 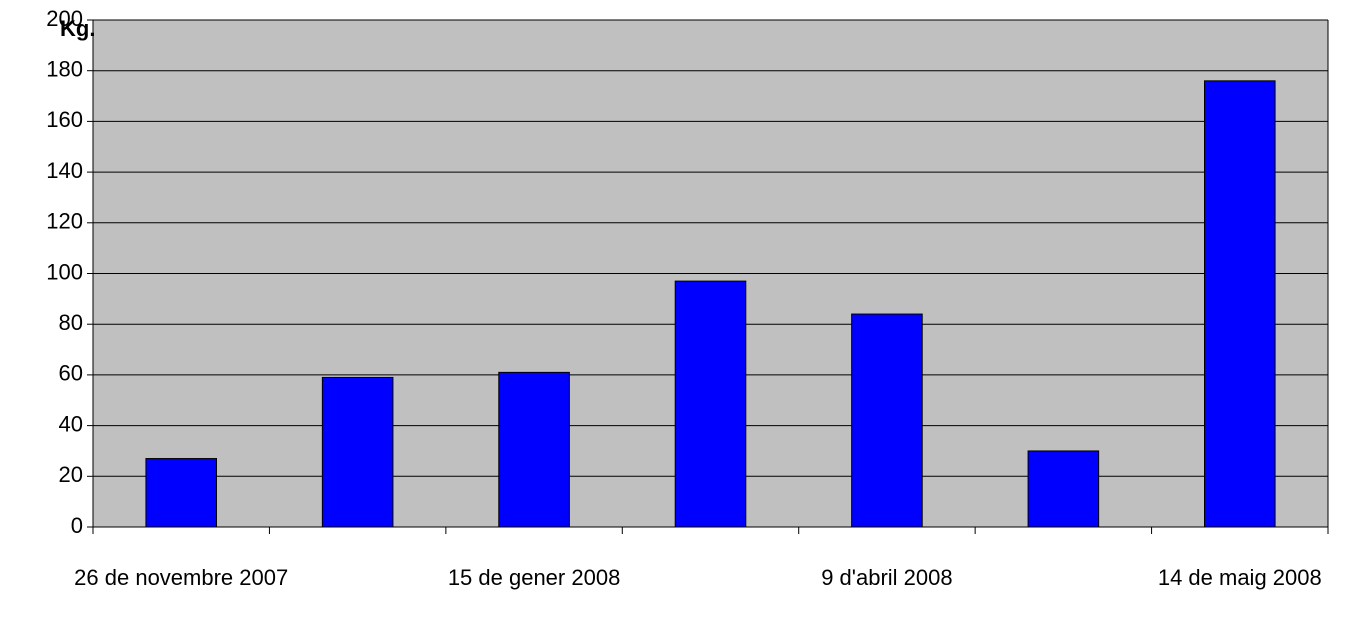 I want to click on y-tick-label: 180, so click(x=64, y=69).